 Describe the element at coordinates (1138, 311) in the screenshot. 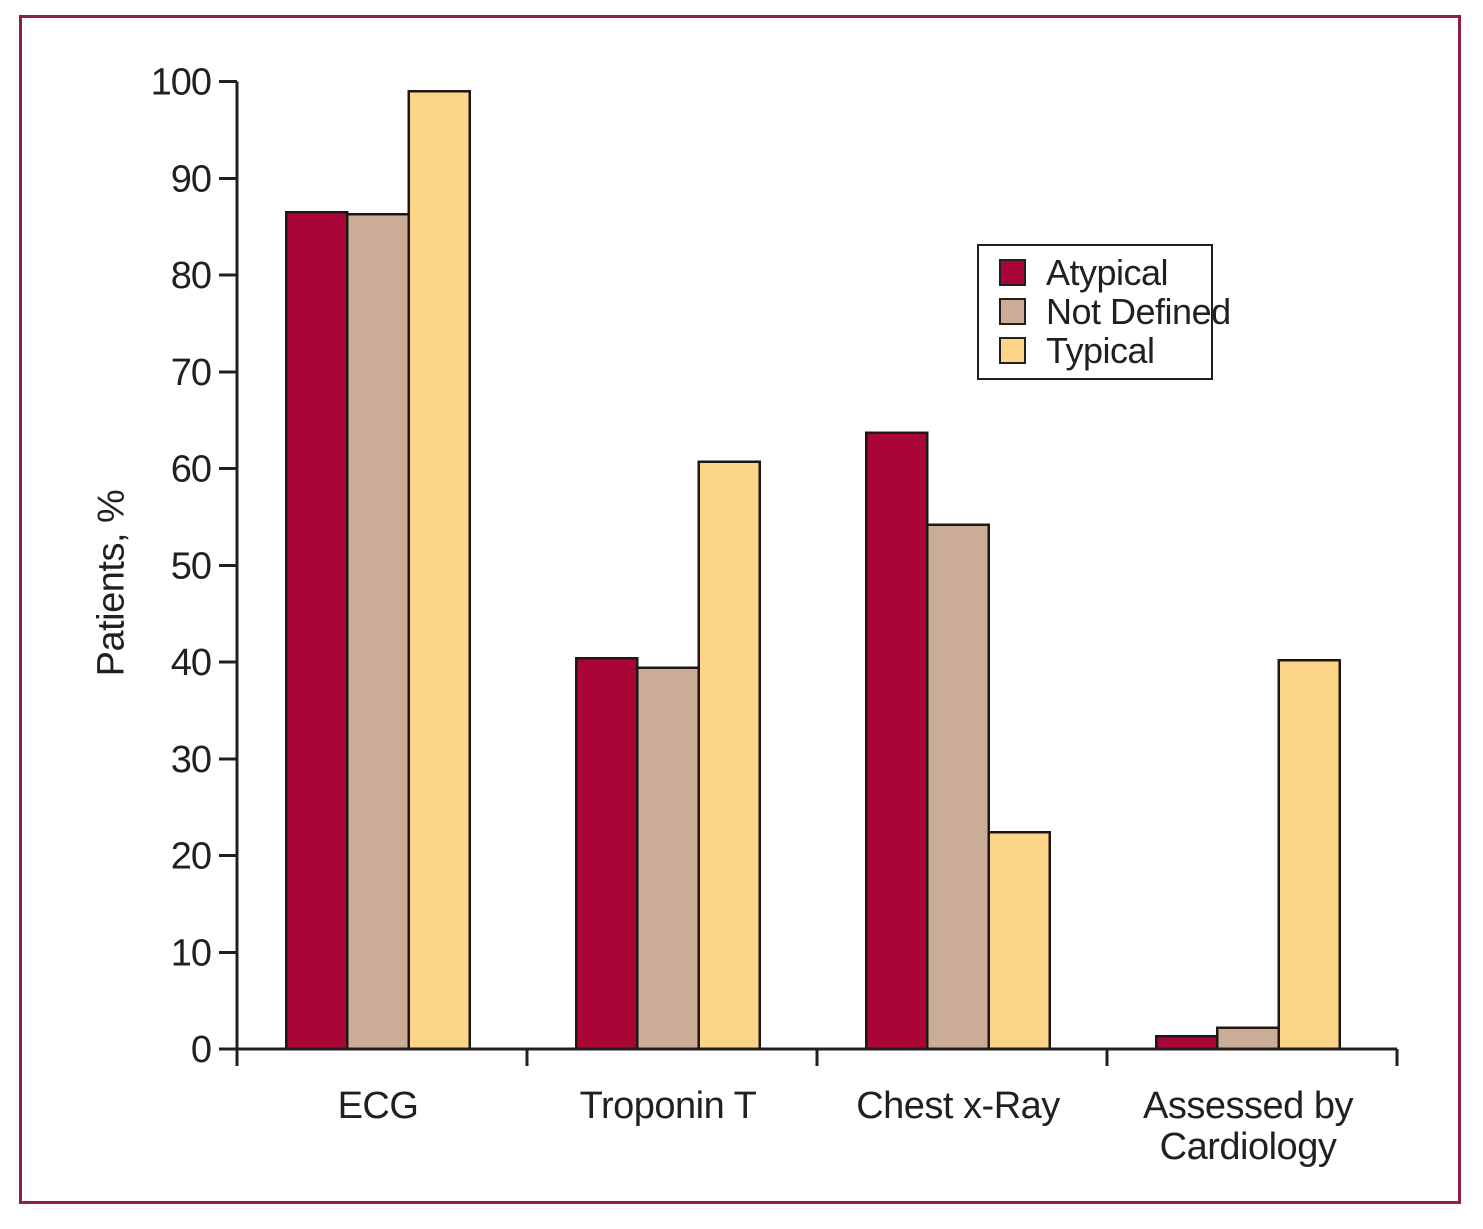

I see `legend-label-not-defined: Not Defined` at that location.